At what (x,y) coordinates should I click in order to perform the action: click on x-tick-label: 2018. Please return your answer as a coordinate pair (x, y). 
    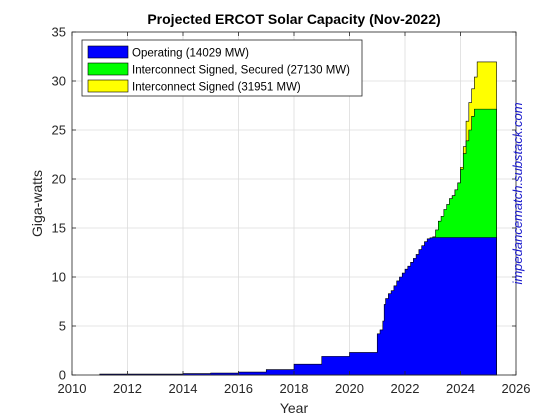
    Looking at the image, I should click on (294, 388).